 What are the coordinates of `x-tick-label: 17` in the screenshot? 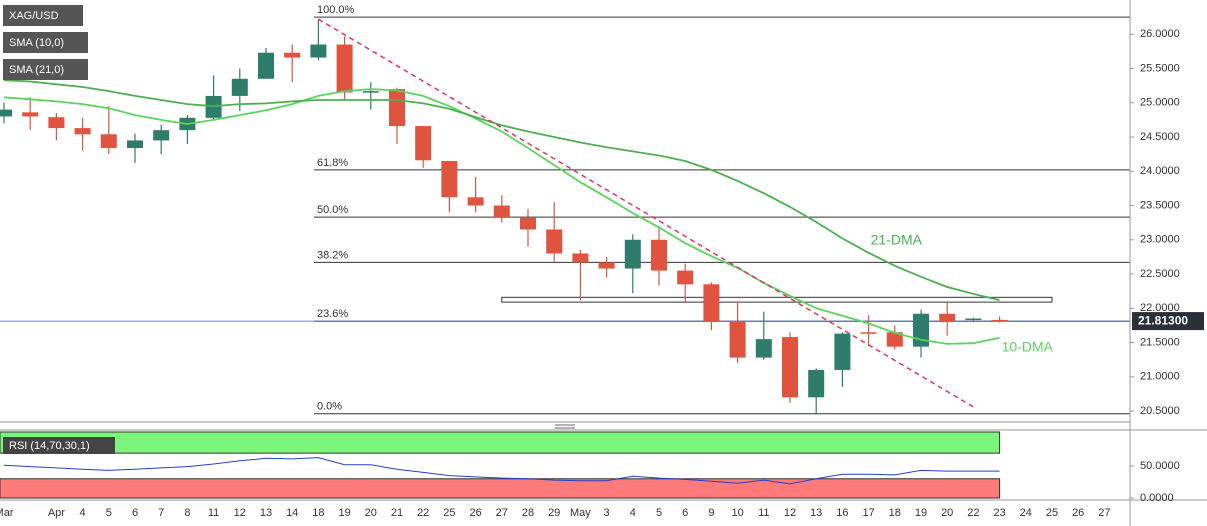 It's located at (868, 513).